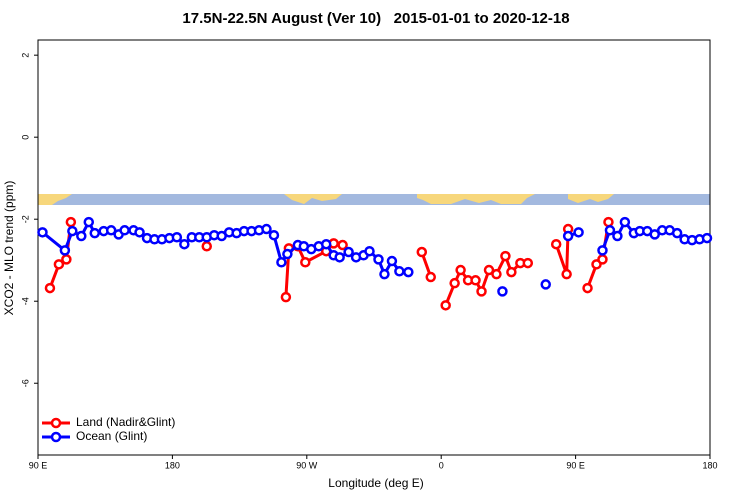 Image resolution: width=750 pixels, height=500 pixels. What do you see at coordinates (25, 55) in the screenshot?
I see `y-tick-label: 2` at bounding box center [25, 55].